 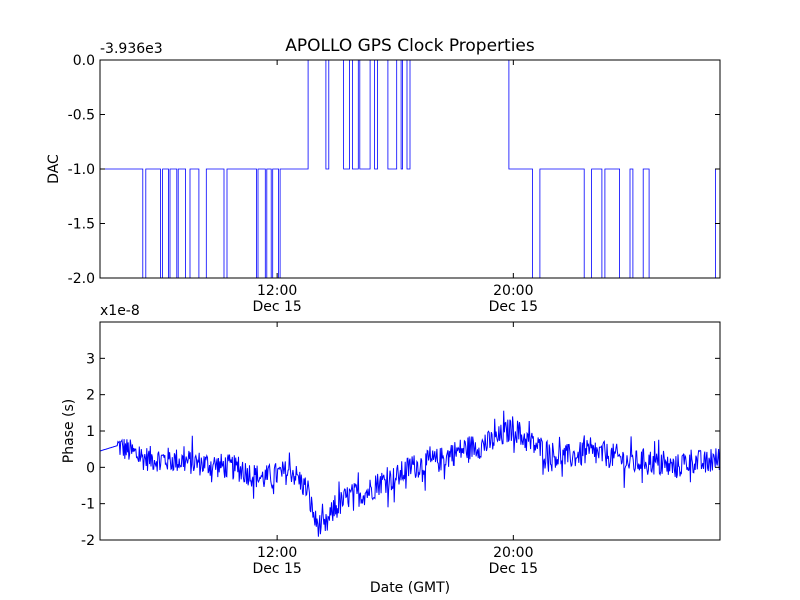 I want to click on y-tick-label: -1.5, so click(x=81, y=225).